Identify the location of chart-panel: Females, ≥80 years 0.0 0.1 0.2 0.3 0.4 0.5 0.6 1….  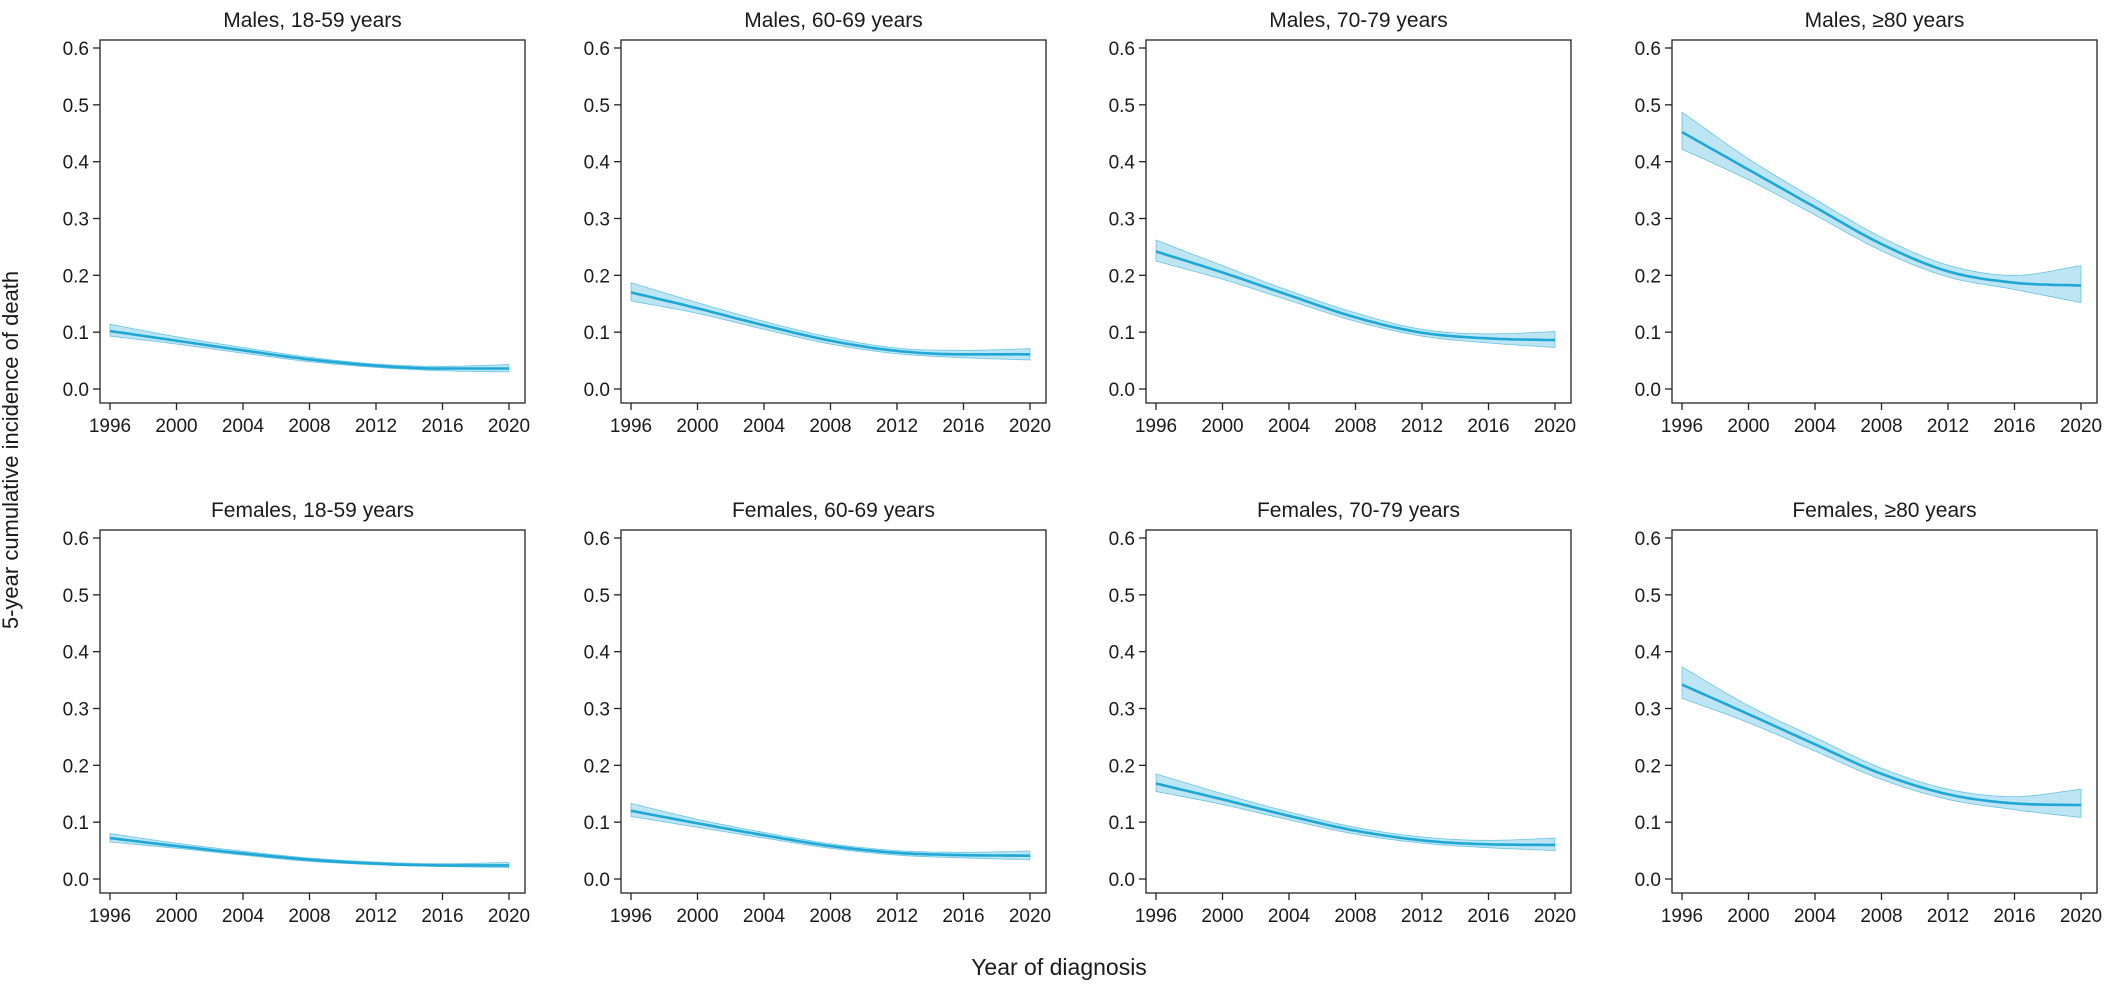
(1869, 713).